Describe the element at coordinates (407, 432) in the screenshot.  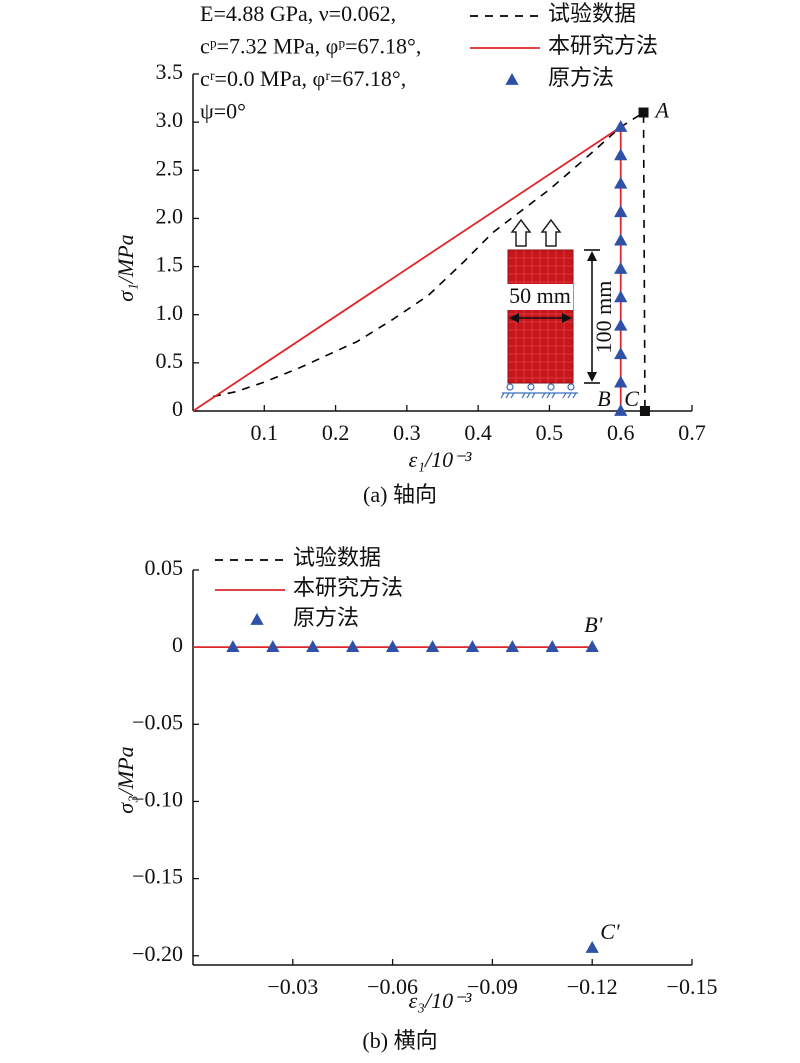
I see `x-tick-label: 0.3` at that location.